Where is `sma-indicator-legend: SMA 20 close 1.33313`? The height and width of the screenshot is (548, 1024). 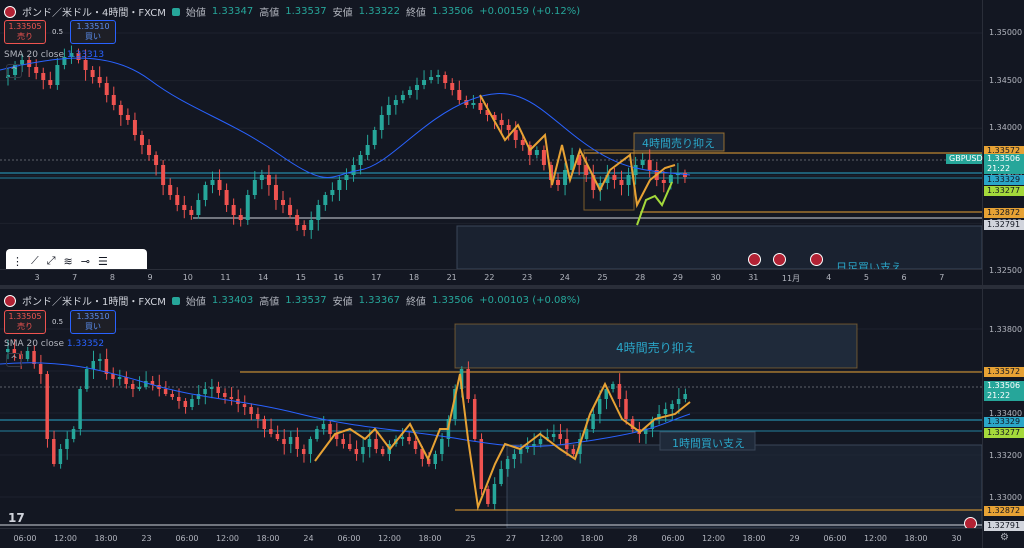
sma-indicator-legend: SMA 20 close 1.33313 is located at coordinates (54, 55).